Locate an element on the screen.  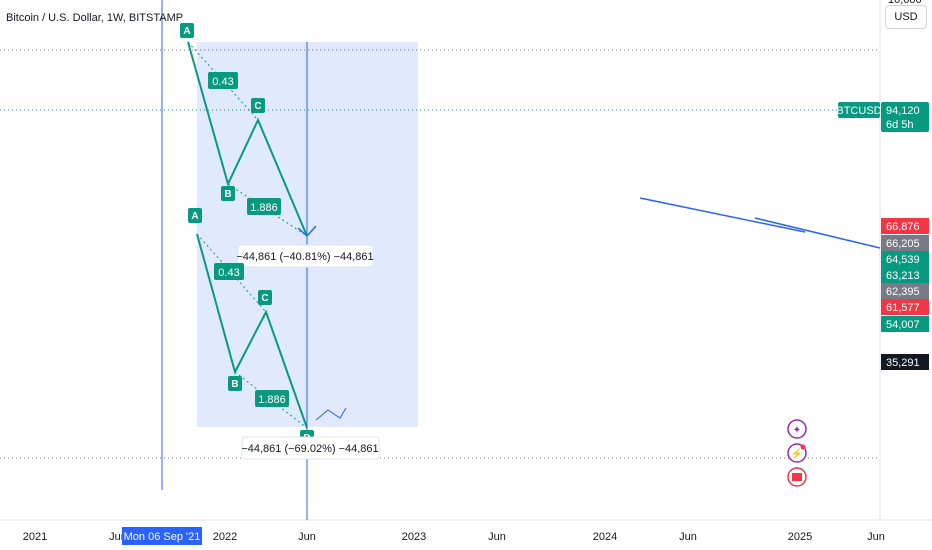
crosshair-date-text: Mon 06 Sep '21 is located at coordinates (162, 537).